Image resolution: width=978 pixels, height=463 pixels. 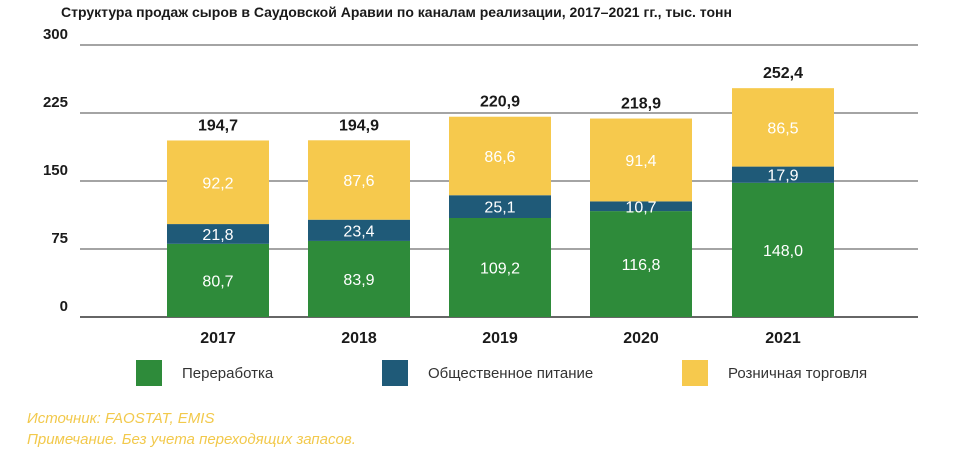 I want to click on data-label: 148,0, so click(x=783, y=251).